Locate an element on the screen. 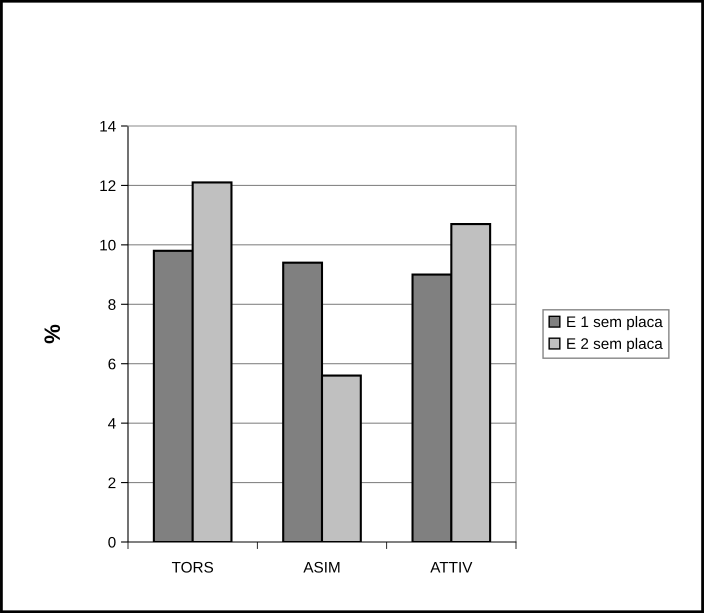  y-tick-label: 0 is located at coordinates (112, 542).